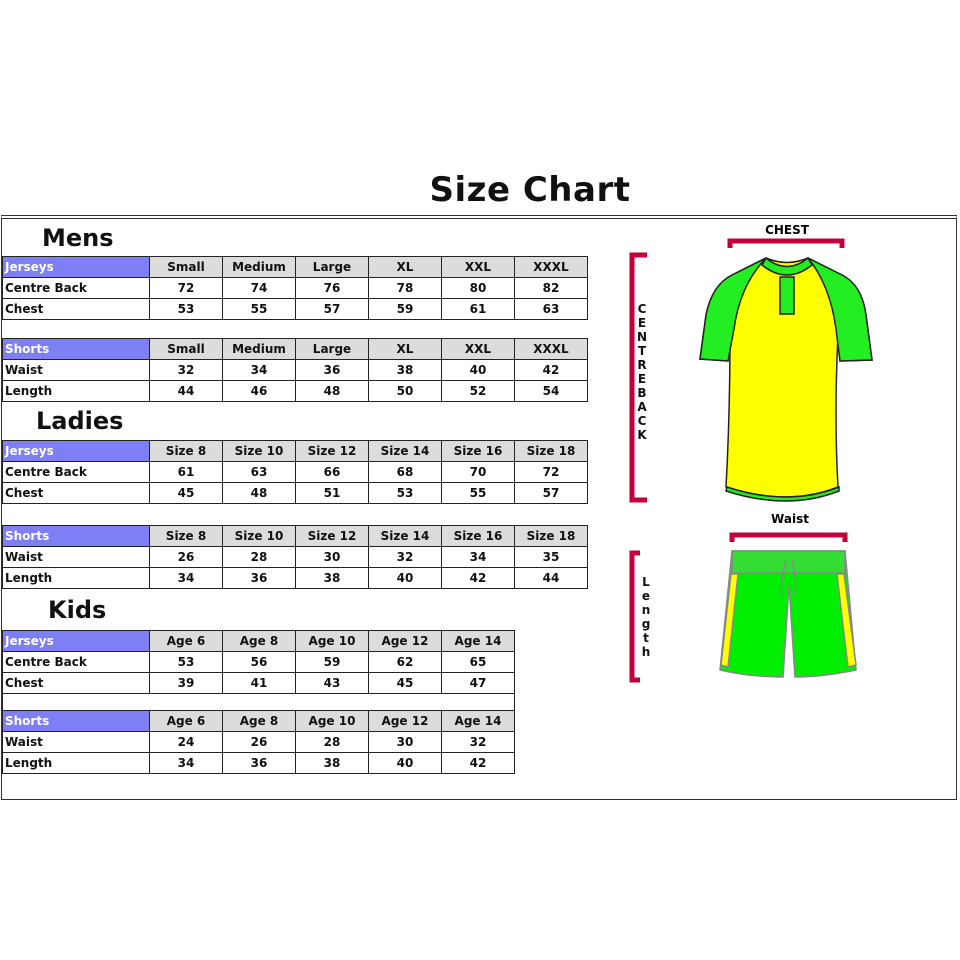 This screenshot has width=960, height=960. What do you see at coordinates (405, 662) in the screenshot?
I see `measurement-value: 62` at bounding box center [405, 662].